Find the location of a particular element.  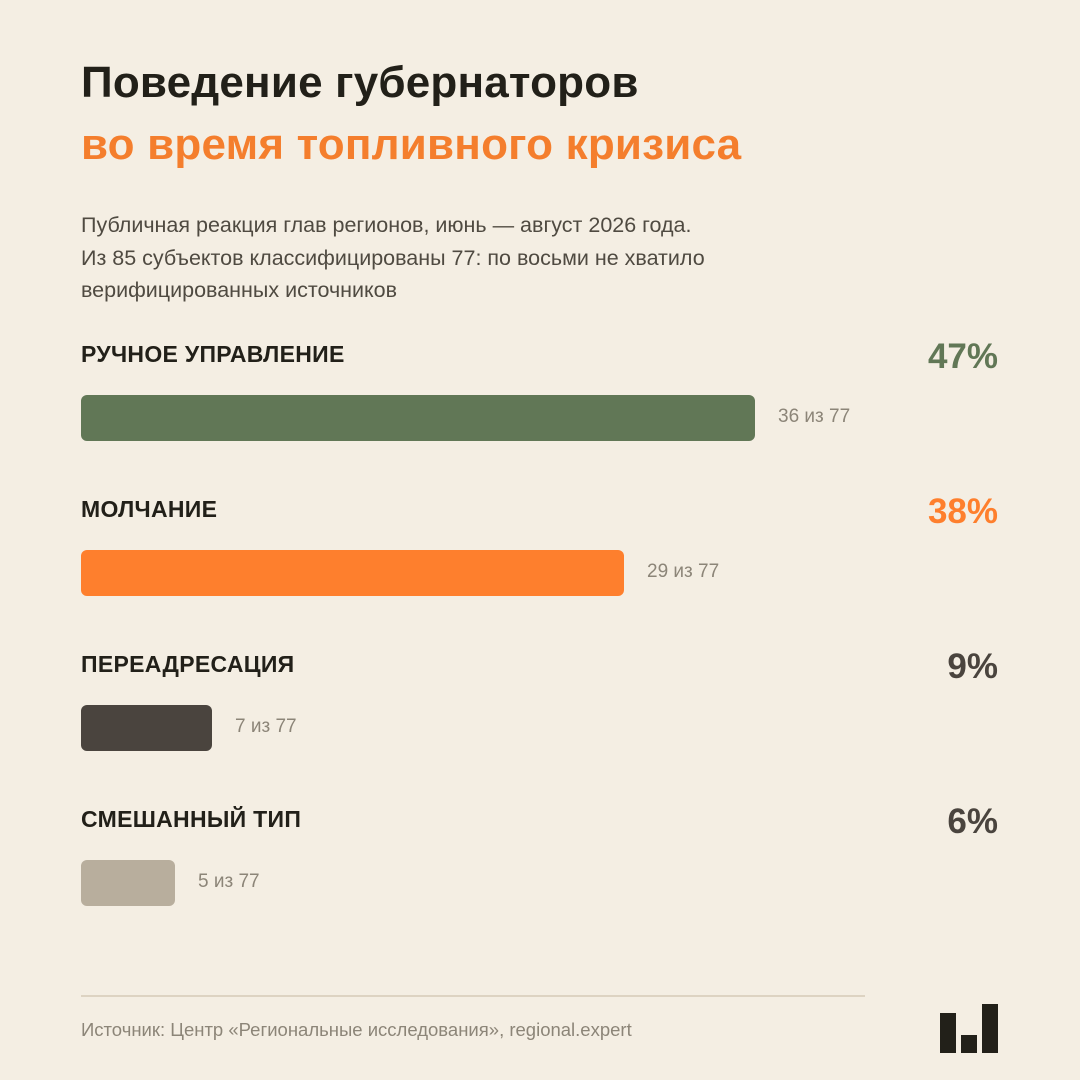

percent-label: 47% is located at coordinates (962, 356).